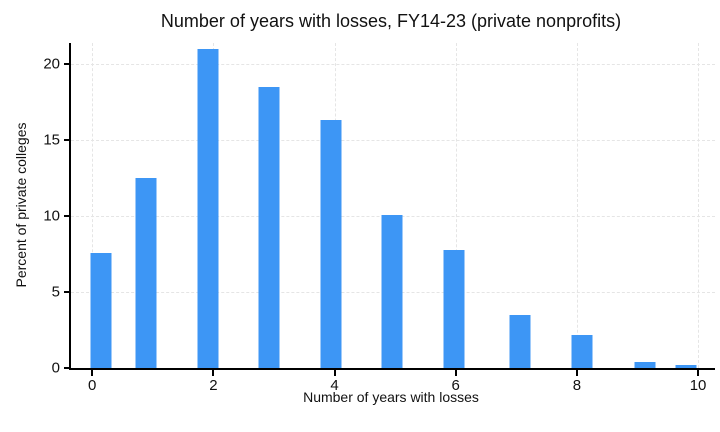 This screenshot has height=432, width=720. What do you see at coordinates (393, 141) in the screenshot?
I see `gridline-h-y15` at bounding box center [393, 141].